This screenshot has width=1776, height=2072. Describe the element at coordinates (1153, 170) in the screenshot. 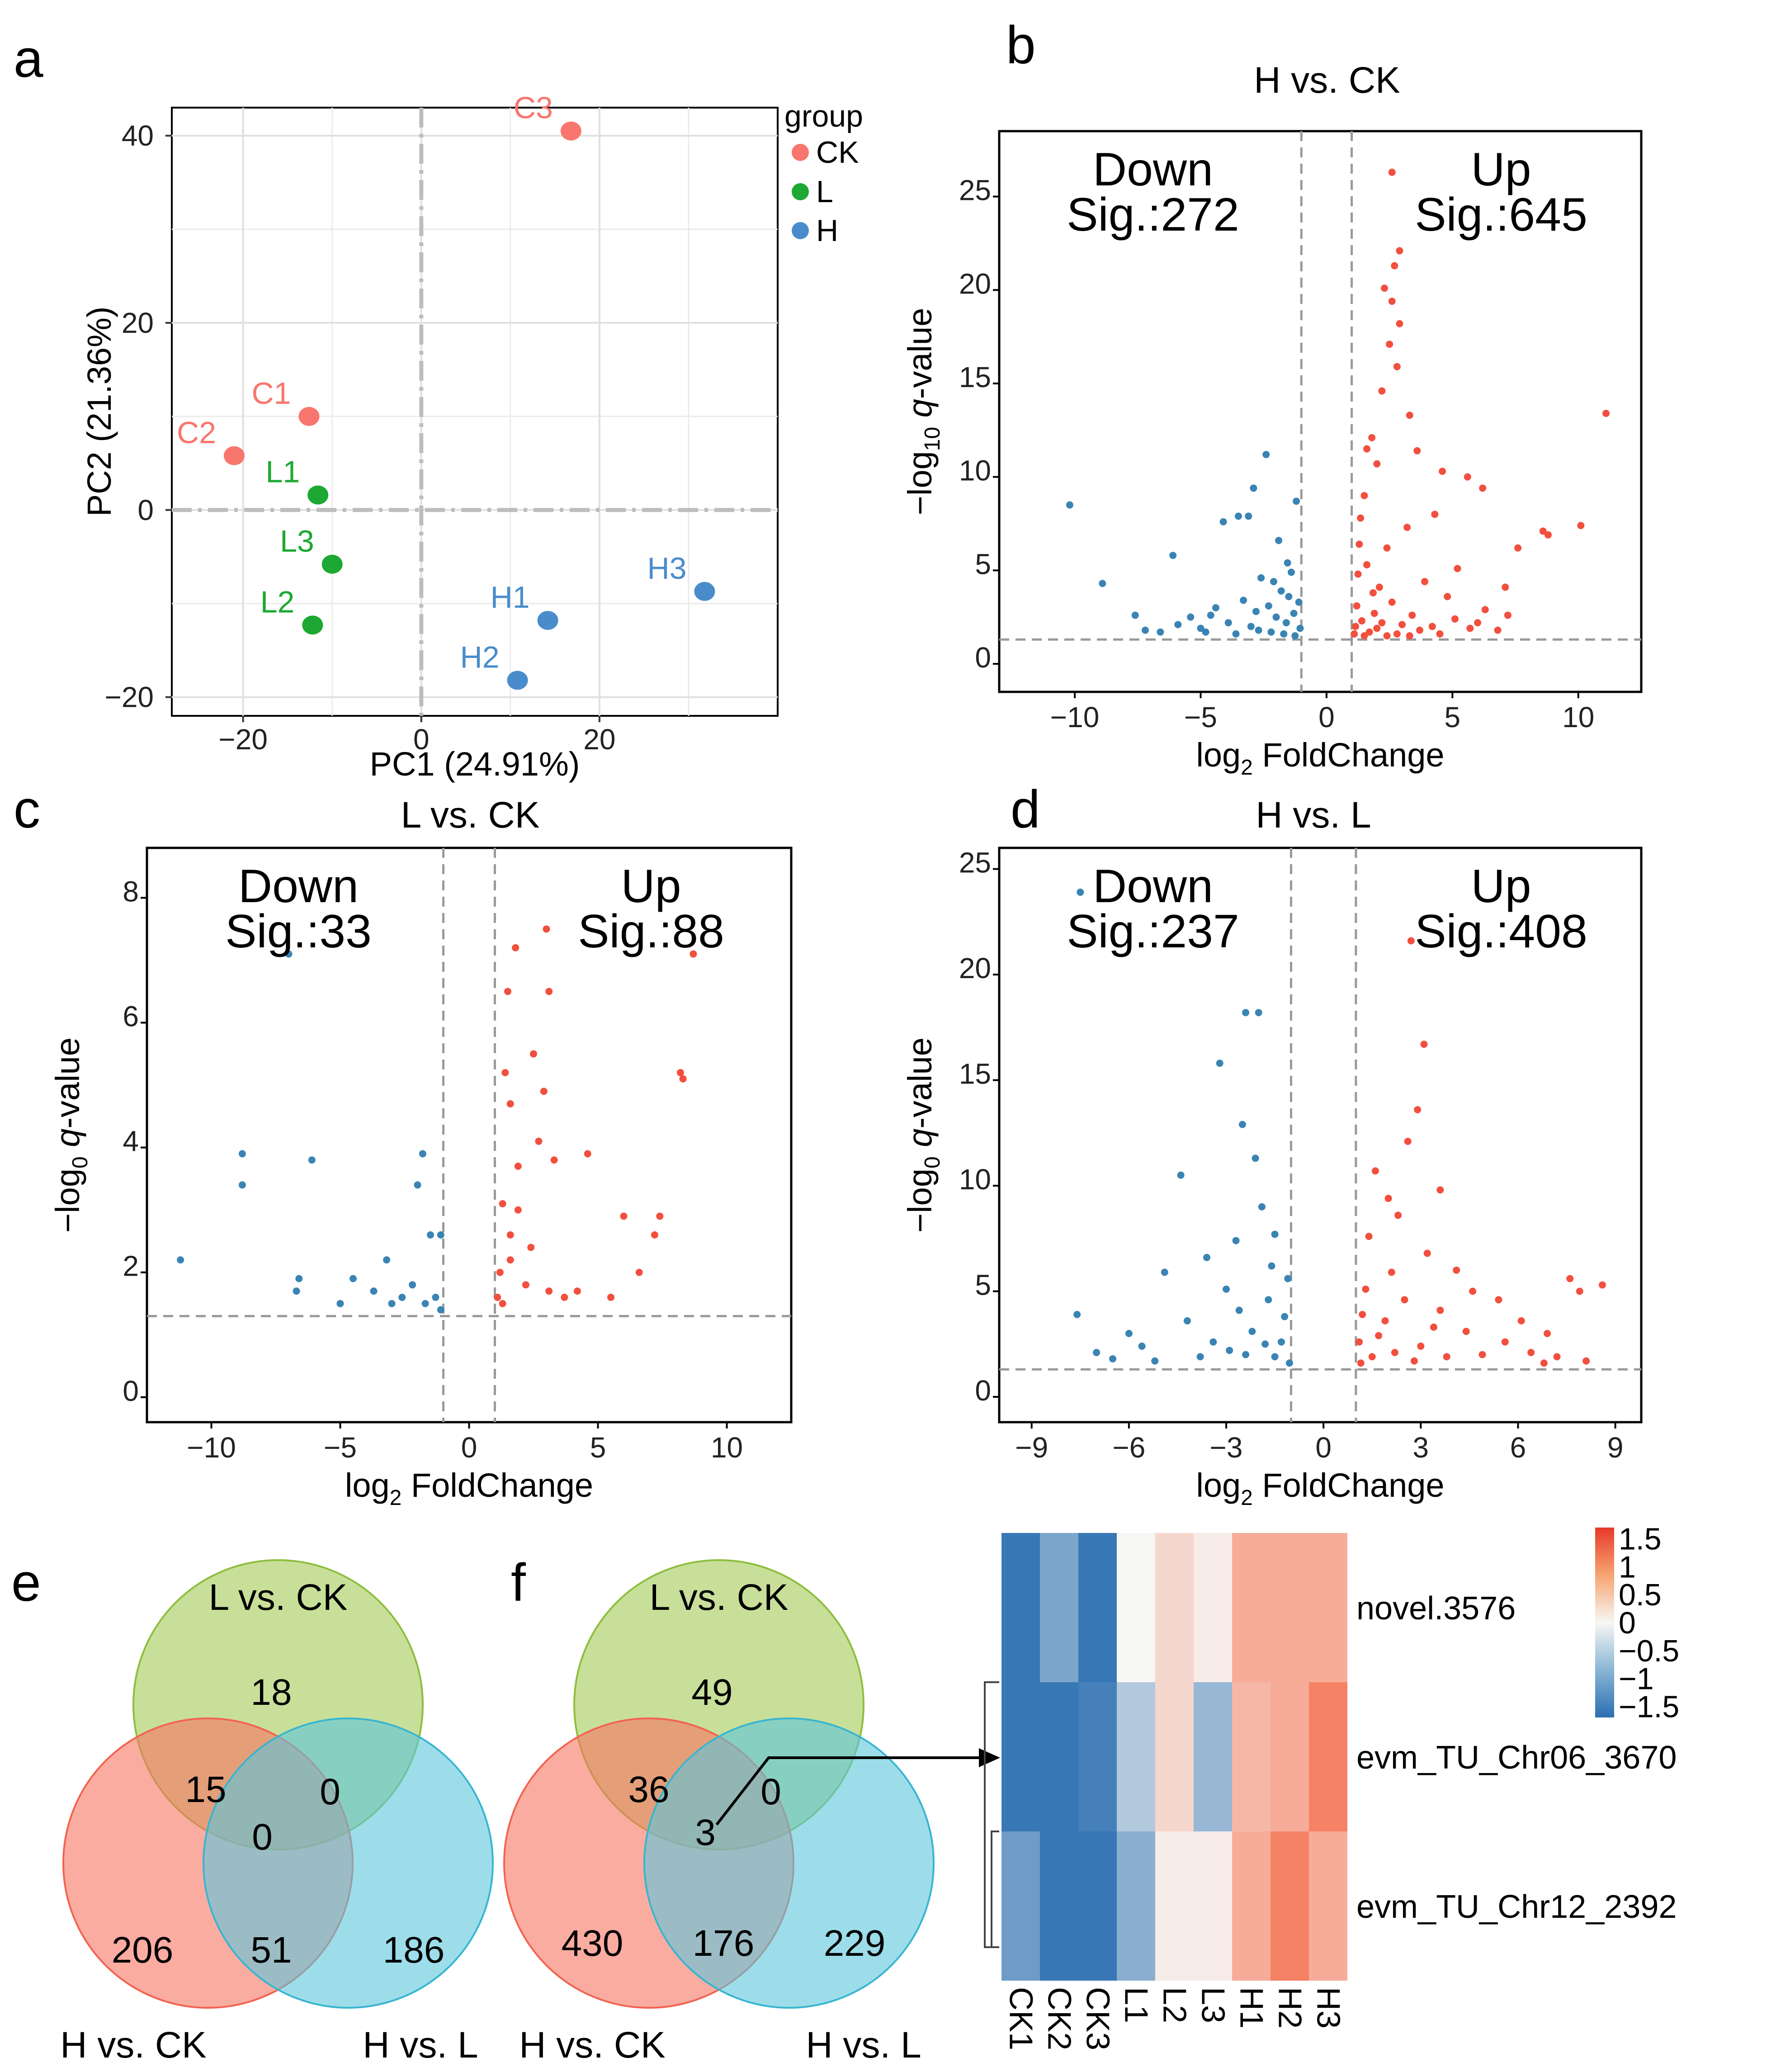

I see `down-label: Down` at that location.